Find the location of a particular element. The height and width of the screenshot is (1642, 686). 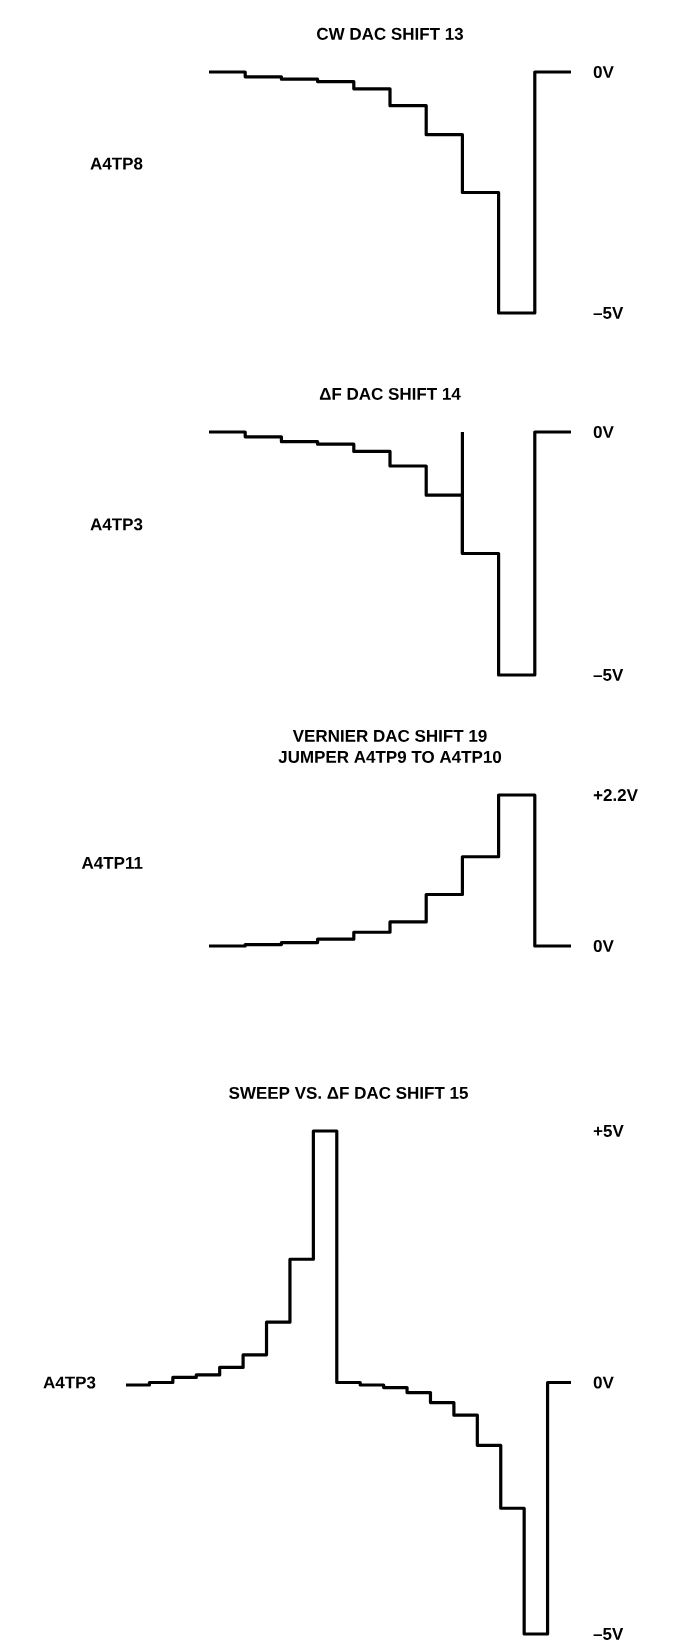

chart-subtitle: JUMPER A4TP9 TO A4TP10 is located at coordinates (390, 756).